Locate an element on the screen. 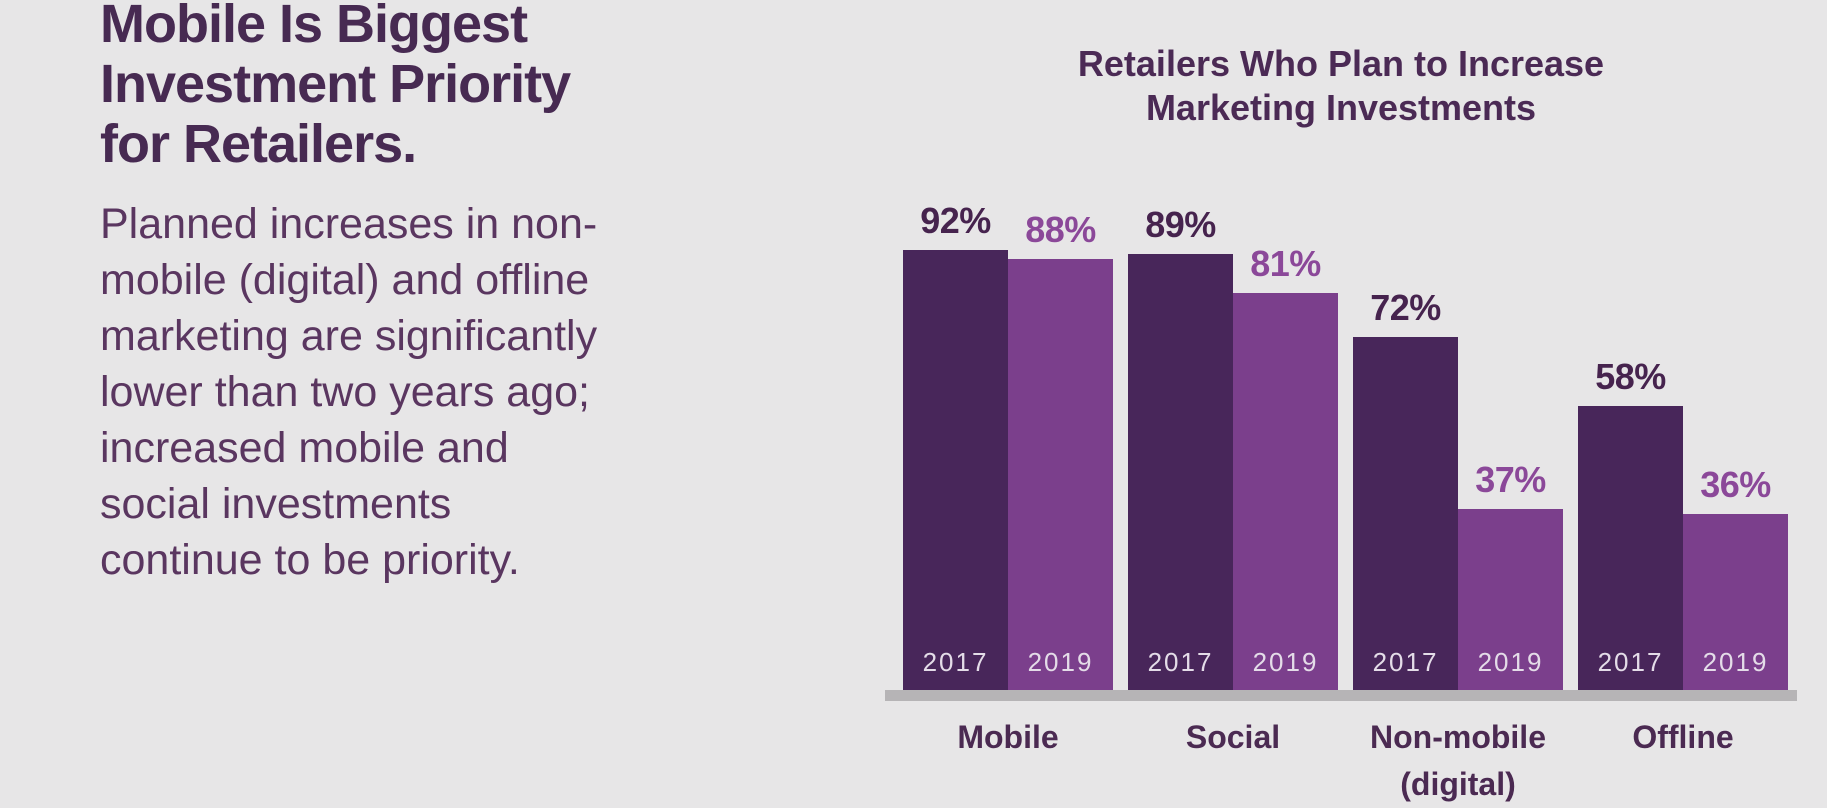 The image size is (1827, 808). value-label: 58% is located at coordinates (1630, 376).